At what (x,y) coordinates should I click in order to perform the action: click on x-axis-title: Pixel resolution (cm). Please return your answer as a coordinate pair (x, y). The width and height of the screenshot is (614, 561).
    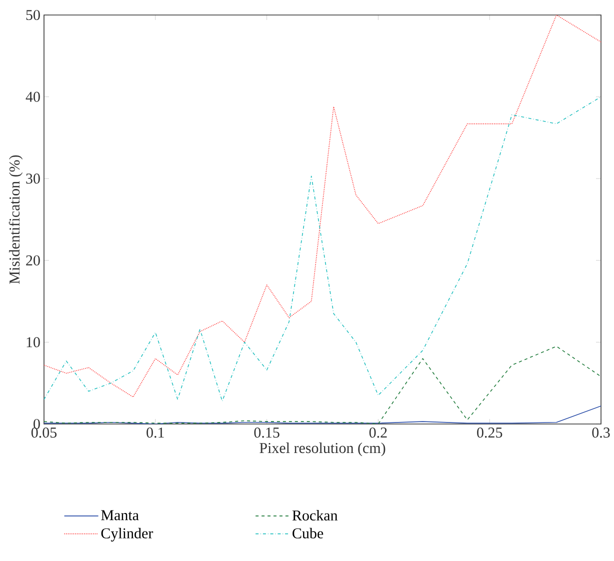
    Looking at the image, I should click on (323, 449).